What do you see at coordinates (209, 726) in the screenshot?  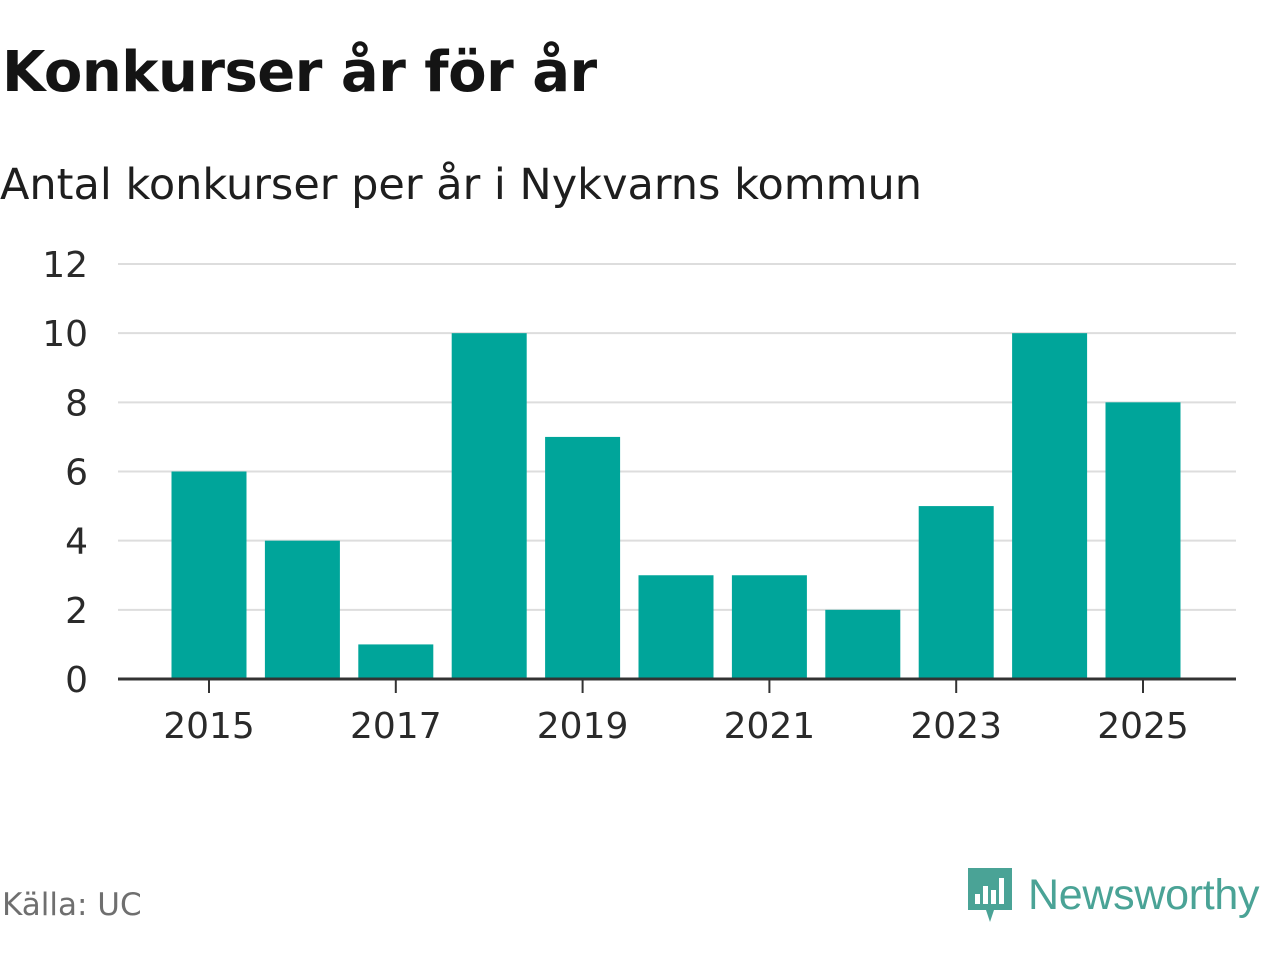 I see `x-tick-label: 2015` at bounding box center [209, 726].